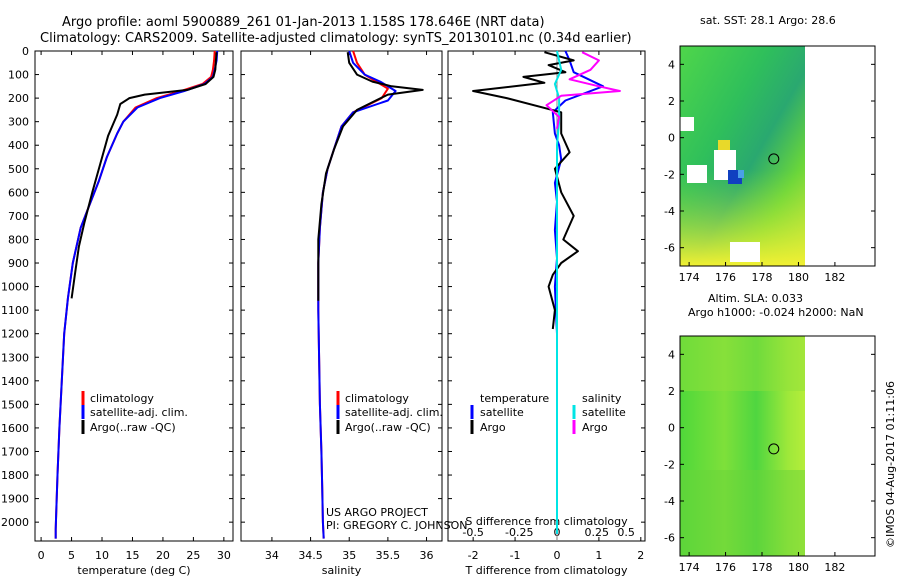  Describe the element at coordinates (583, 90) in the screenshot. I see `series-line-s-argo` at that location.